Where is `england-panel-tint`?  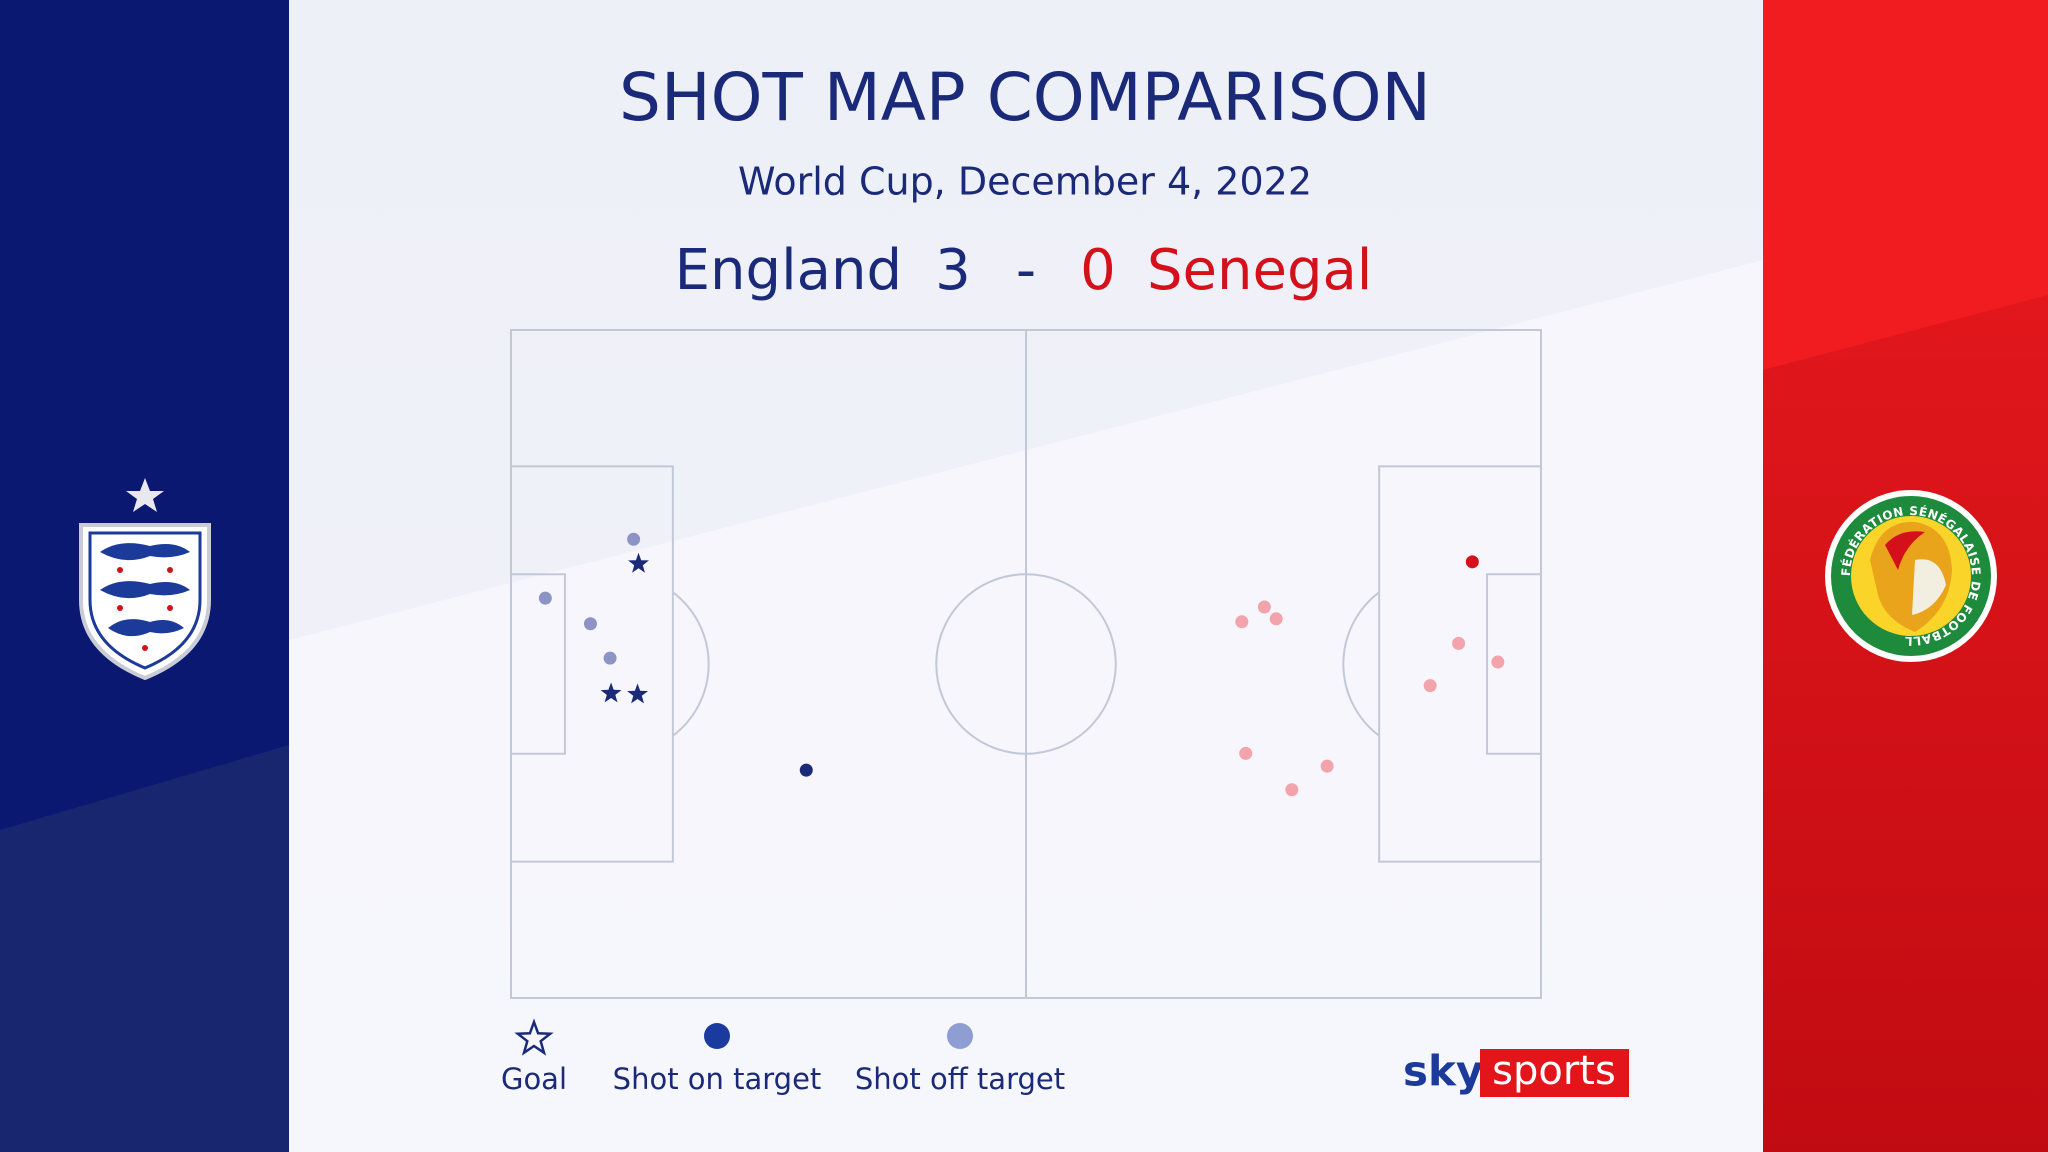 england-panel-tint is located at coordinates (144, 415).